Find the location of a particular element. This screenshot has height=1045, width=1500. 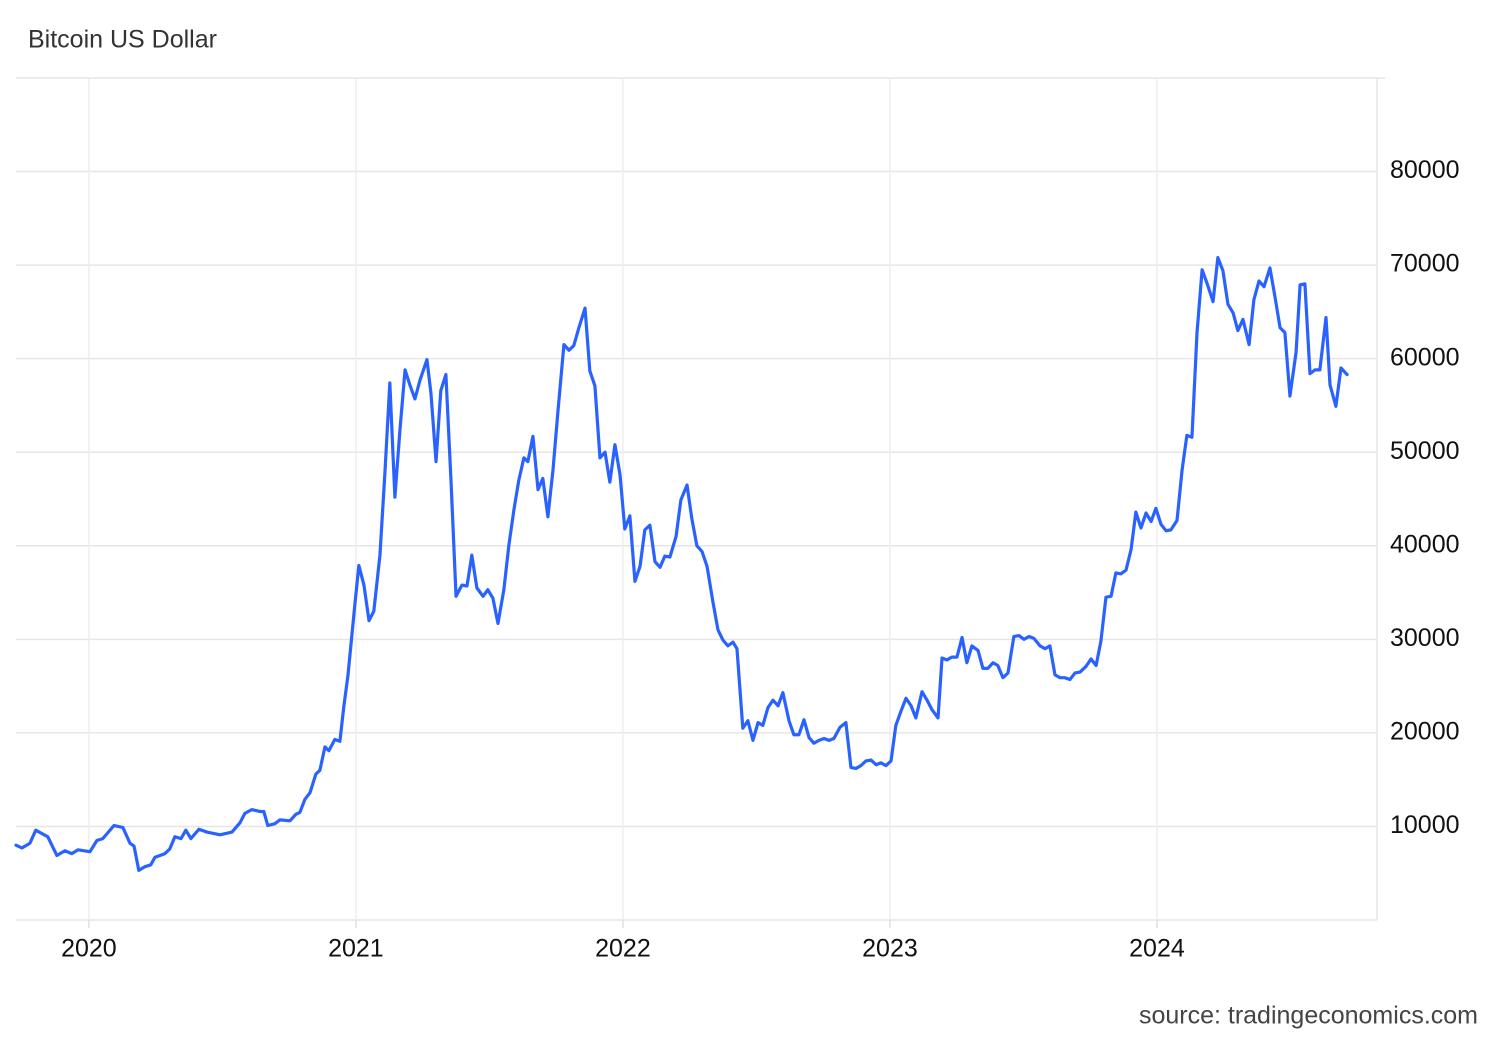

y-tick-label: 60000 is located at coordinates (1425, 357).